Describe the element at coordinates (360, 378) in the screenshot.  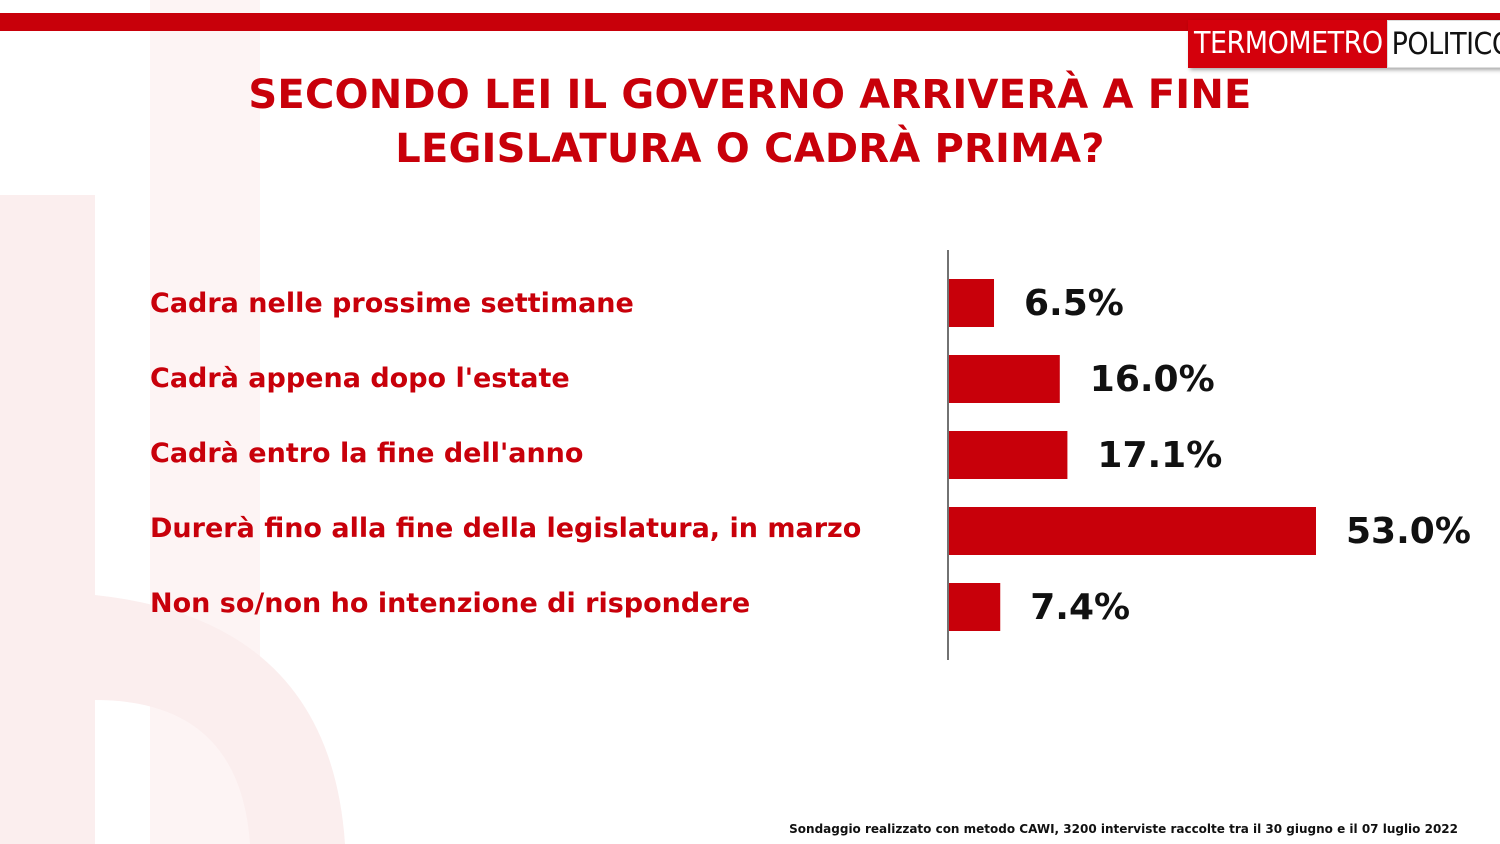
I see `category-label: Cadrà appena dopo l'estate` at that location.